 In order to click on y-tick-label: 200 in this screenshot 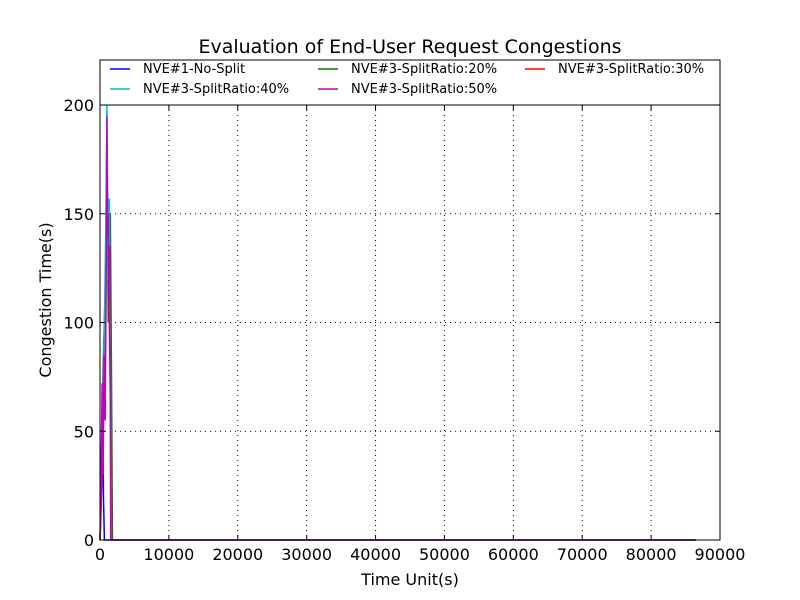, I will do `click(78, 105)`.